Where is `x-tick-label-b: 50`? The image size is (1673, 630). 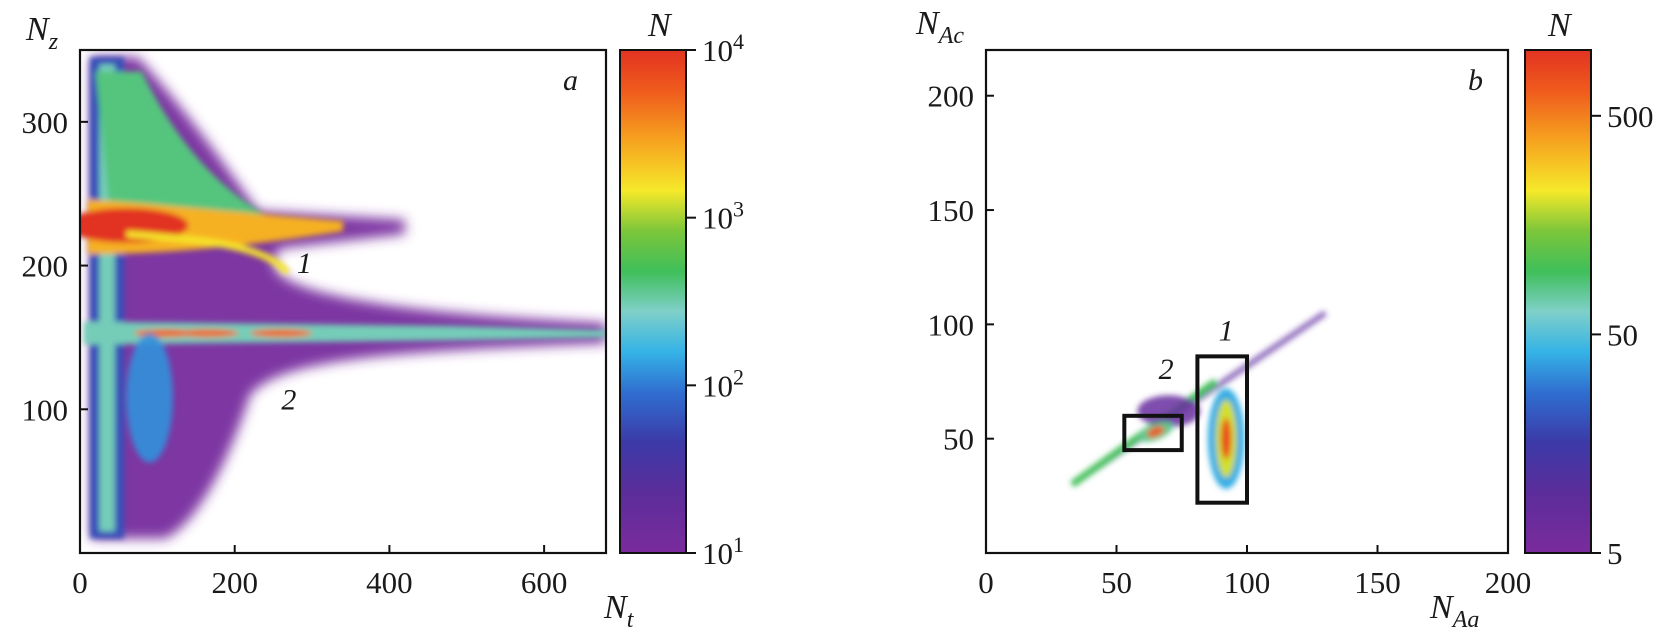
x-tick-label-b: 50 is located at coordinates (1116, 582).